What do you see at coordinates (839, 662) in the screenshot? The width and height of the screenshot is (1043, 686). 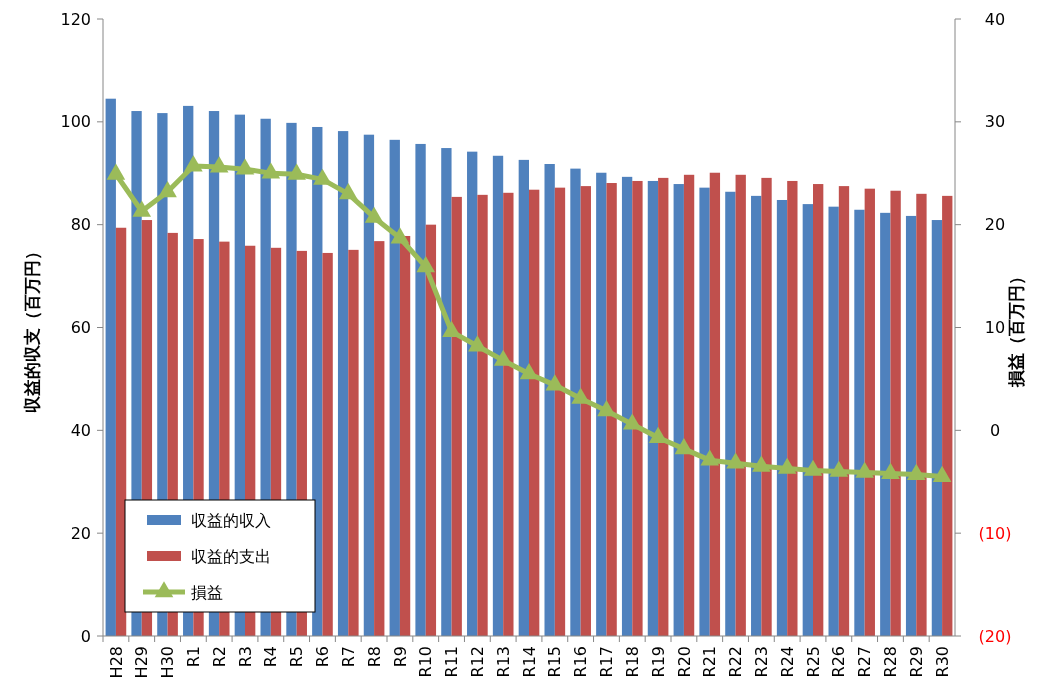 I see `x-tick-label: R26` at bounding box center [839, 662].